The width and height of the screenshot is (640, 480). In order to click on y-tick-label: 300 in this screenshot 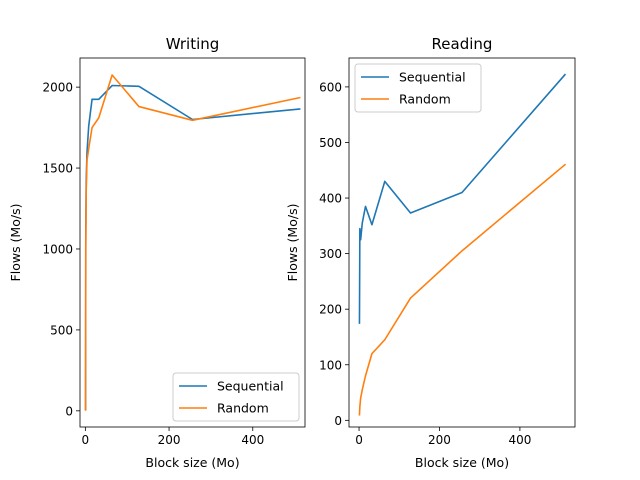, I will do `click(330, 254)`.